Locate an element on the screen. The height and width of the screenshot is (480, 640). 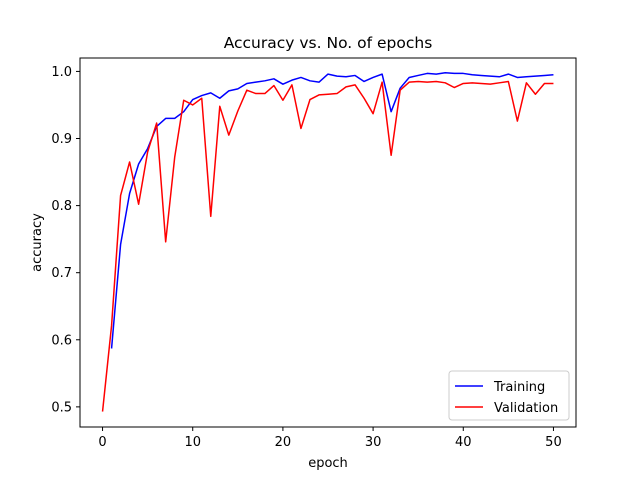
y-tick-label: 0.5 is located at coordinates (61, 407).